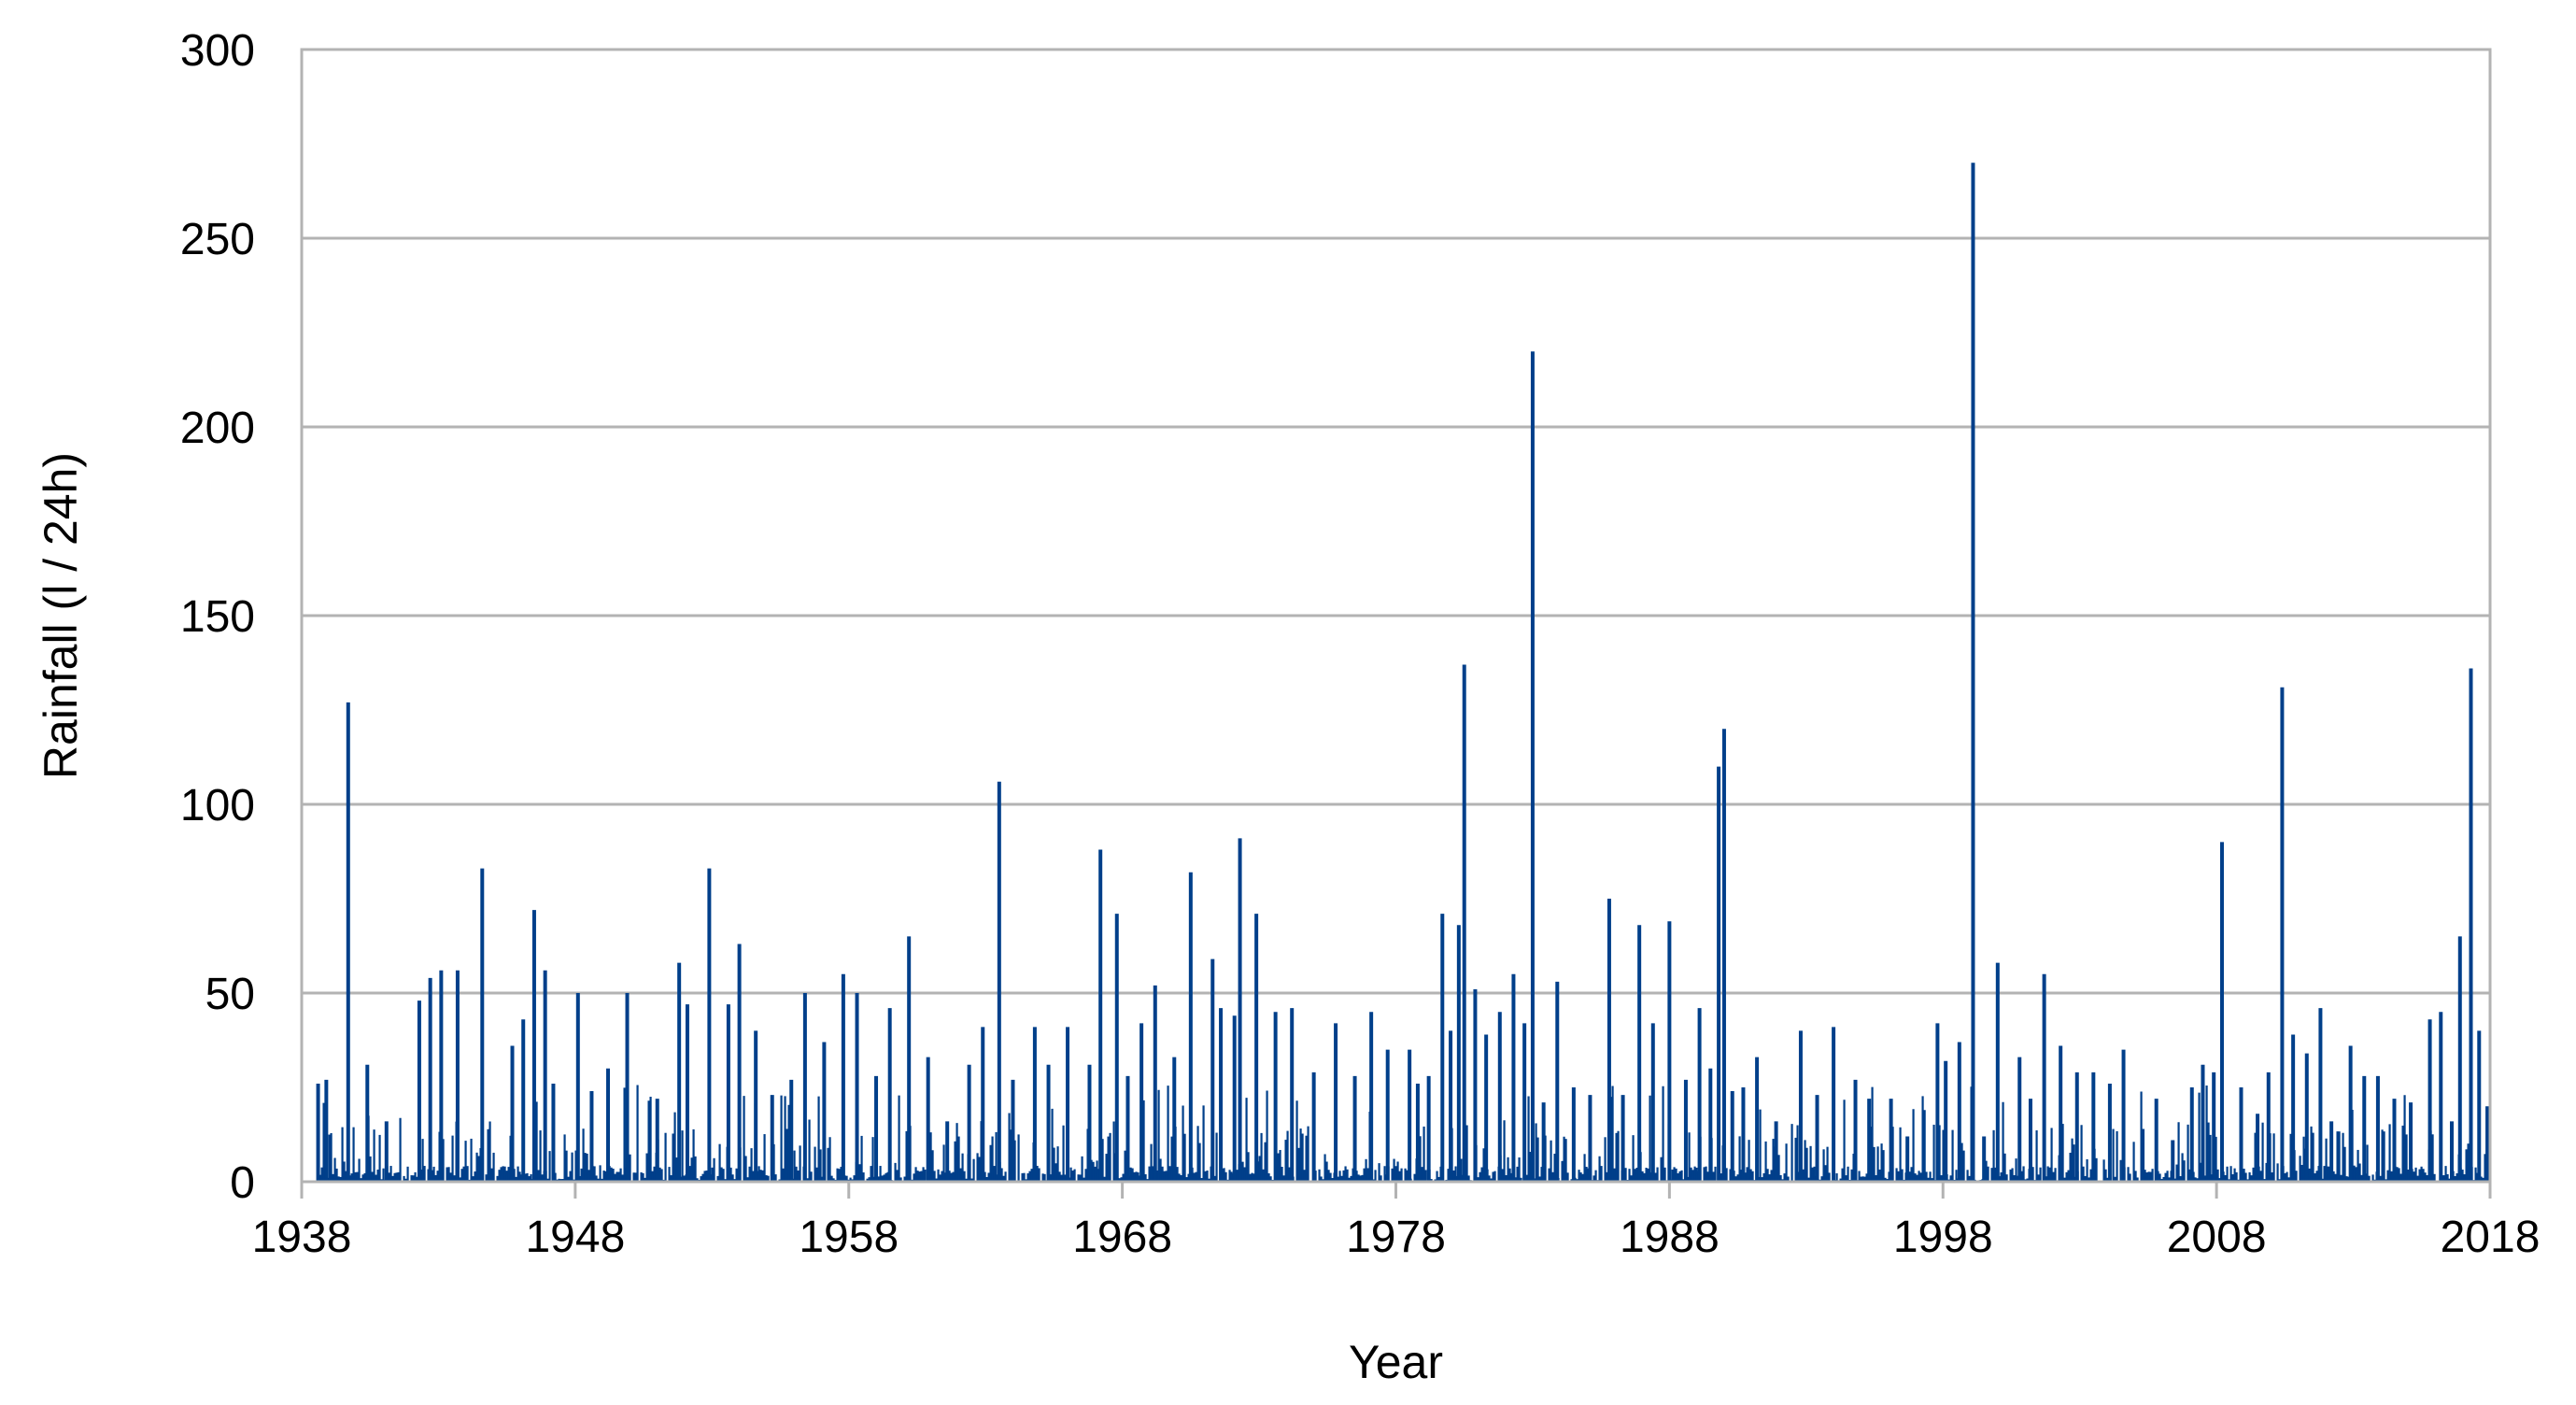 The image size is (2576, 1405). Describe the element at coordinates (1396, 1238) in the screenshot. I see `x-tick-label: 1978` at that location.